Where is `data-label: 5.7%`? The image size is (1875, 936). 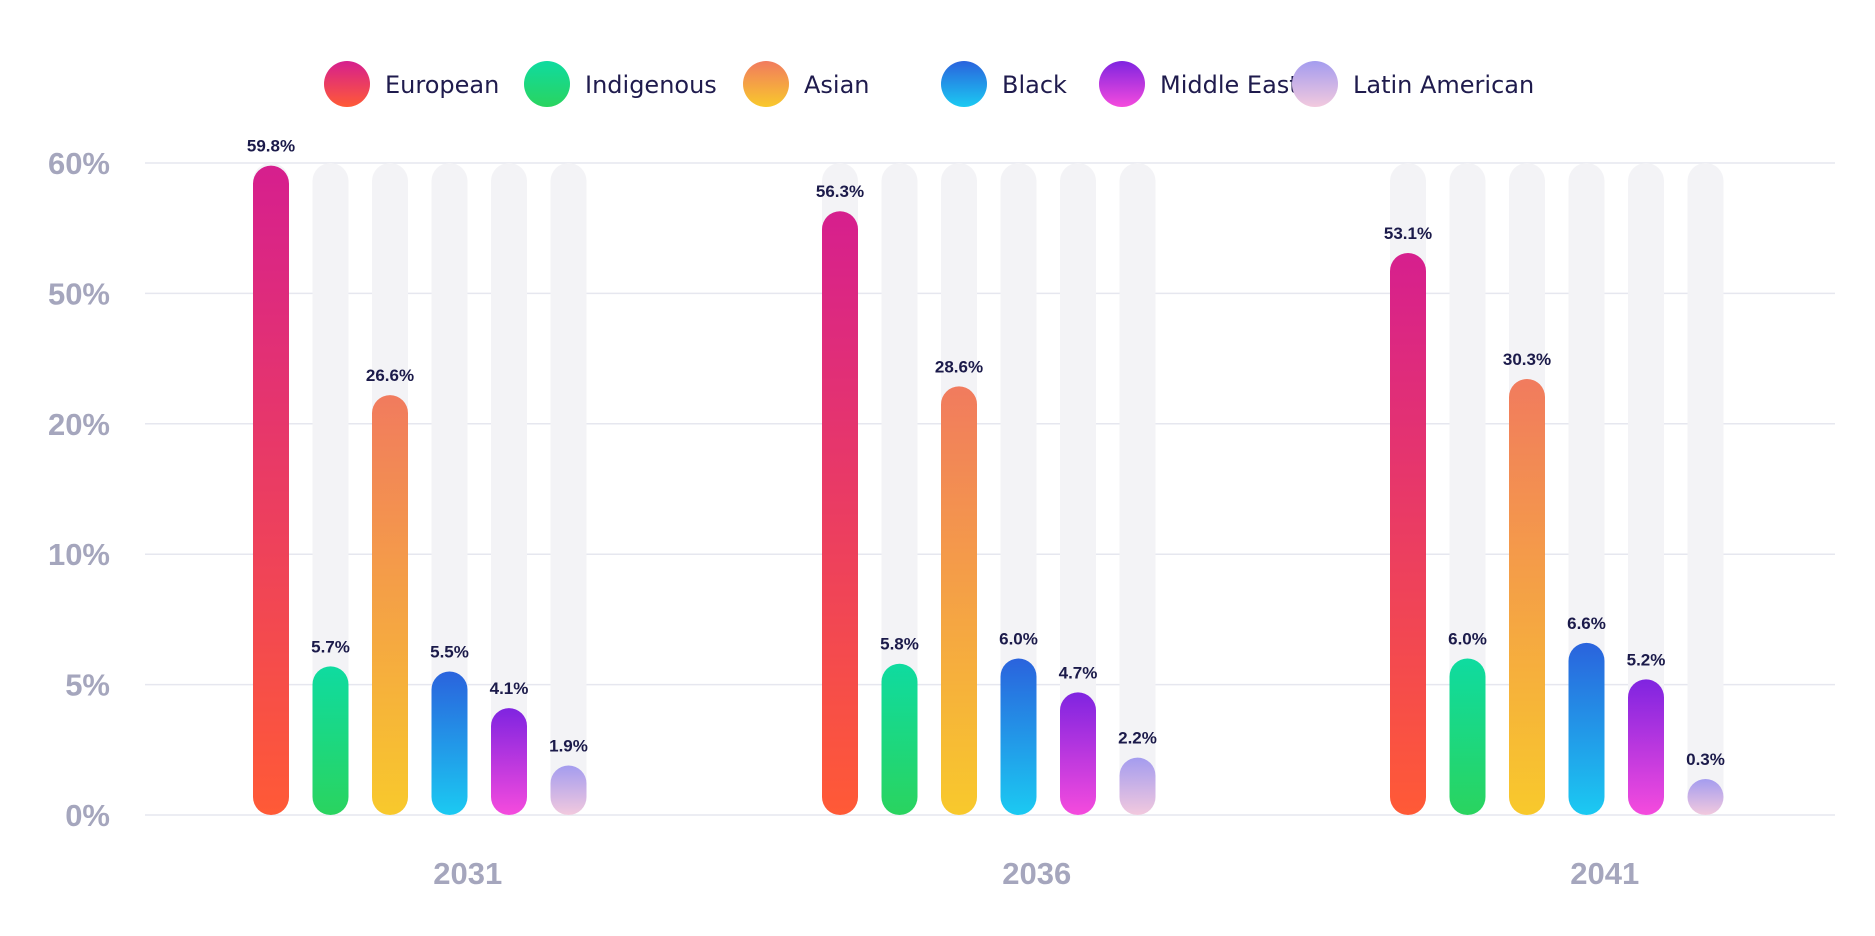 data-label: 5.7% is located at coordinates (330, 646).